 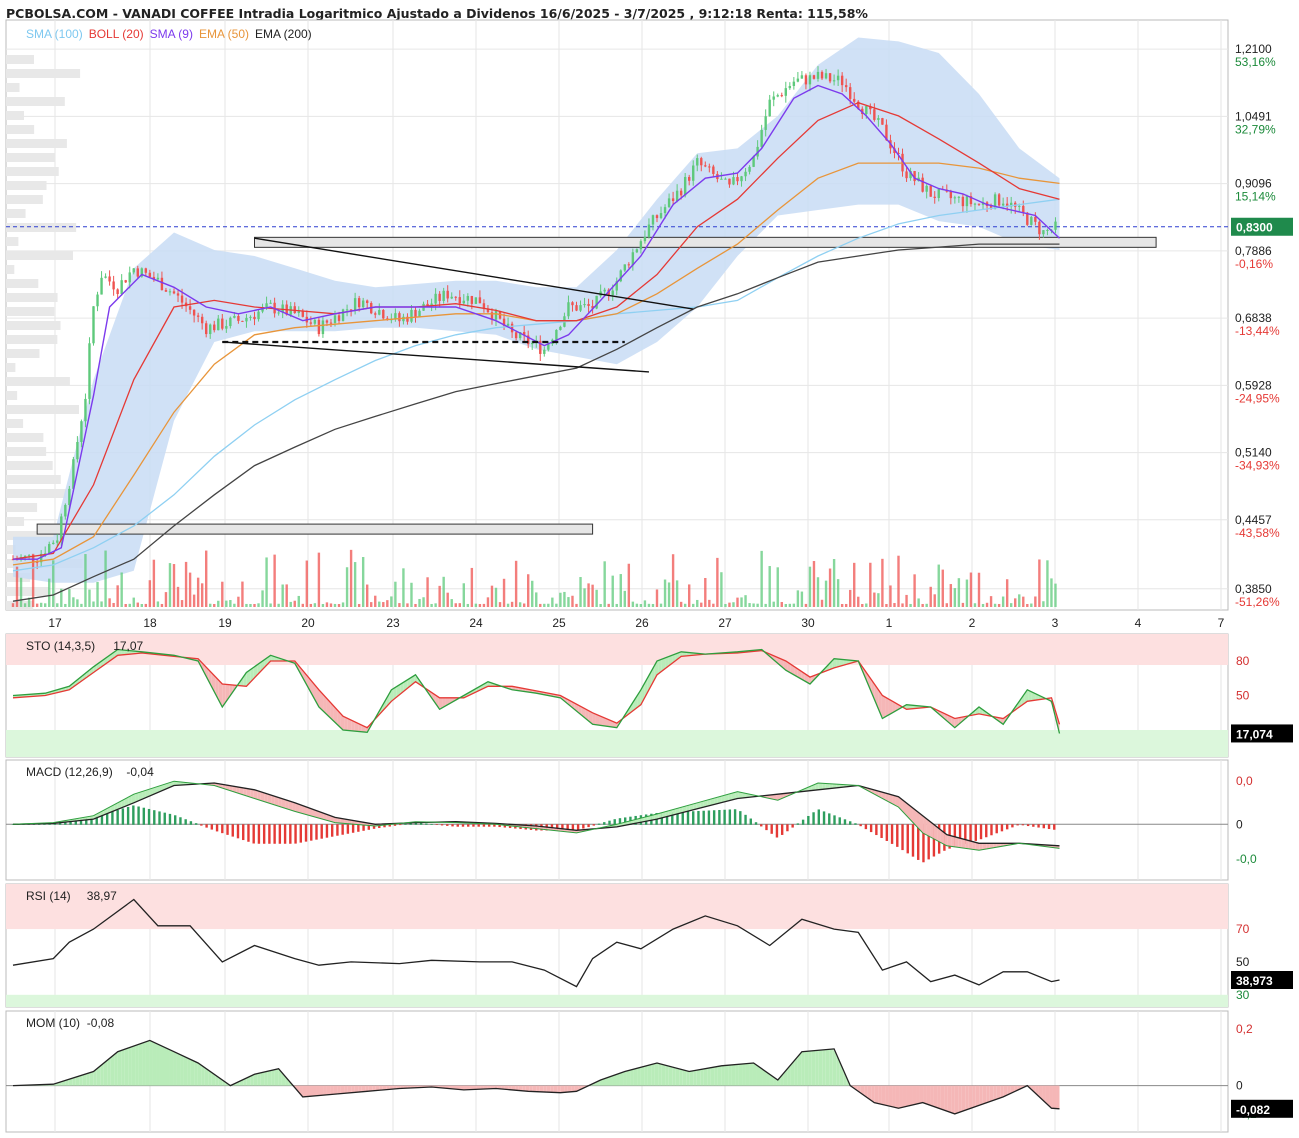 What do you see at coordinates (1253, 116) in the screenshot?
I see `y-tick-label: 1,0491` at bounding box center [1253, 116].